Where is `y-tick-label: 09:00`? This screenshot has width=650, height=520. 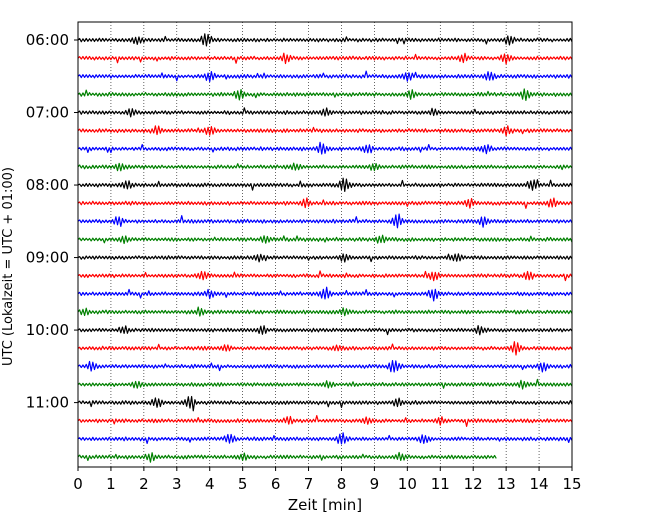
y-tick-label: 09:00 is located at coordinates (47, 258).